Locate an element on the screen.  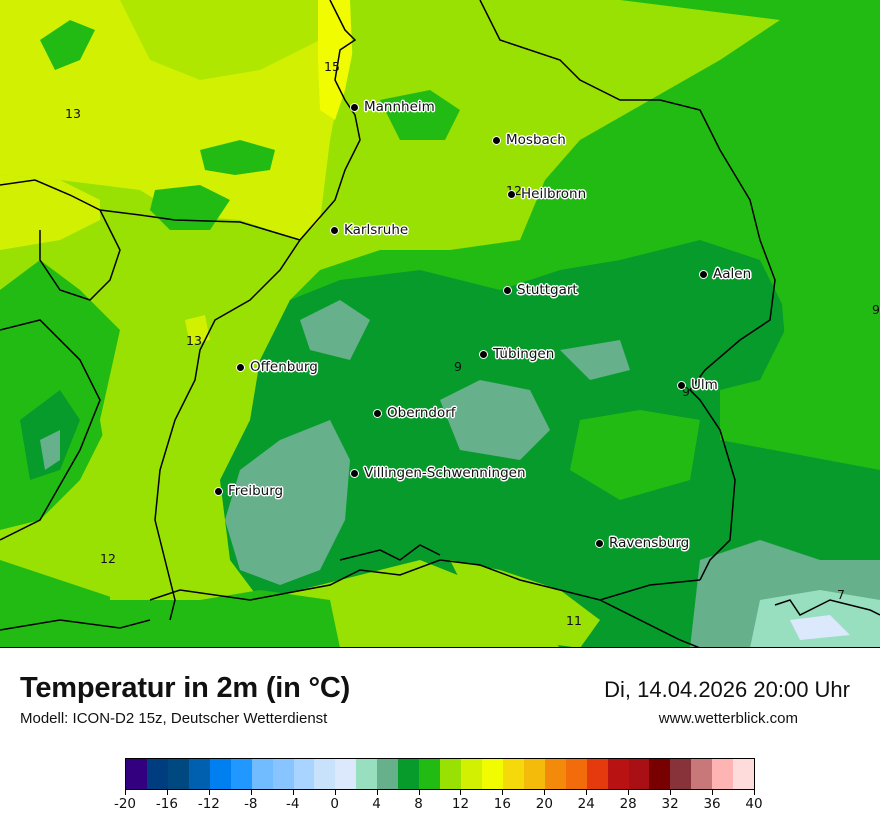
city-tuebingen: Tübingen is located at coordinates (516, 354).